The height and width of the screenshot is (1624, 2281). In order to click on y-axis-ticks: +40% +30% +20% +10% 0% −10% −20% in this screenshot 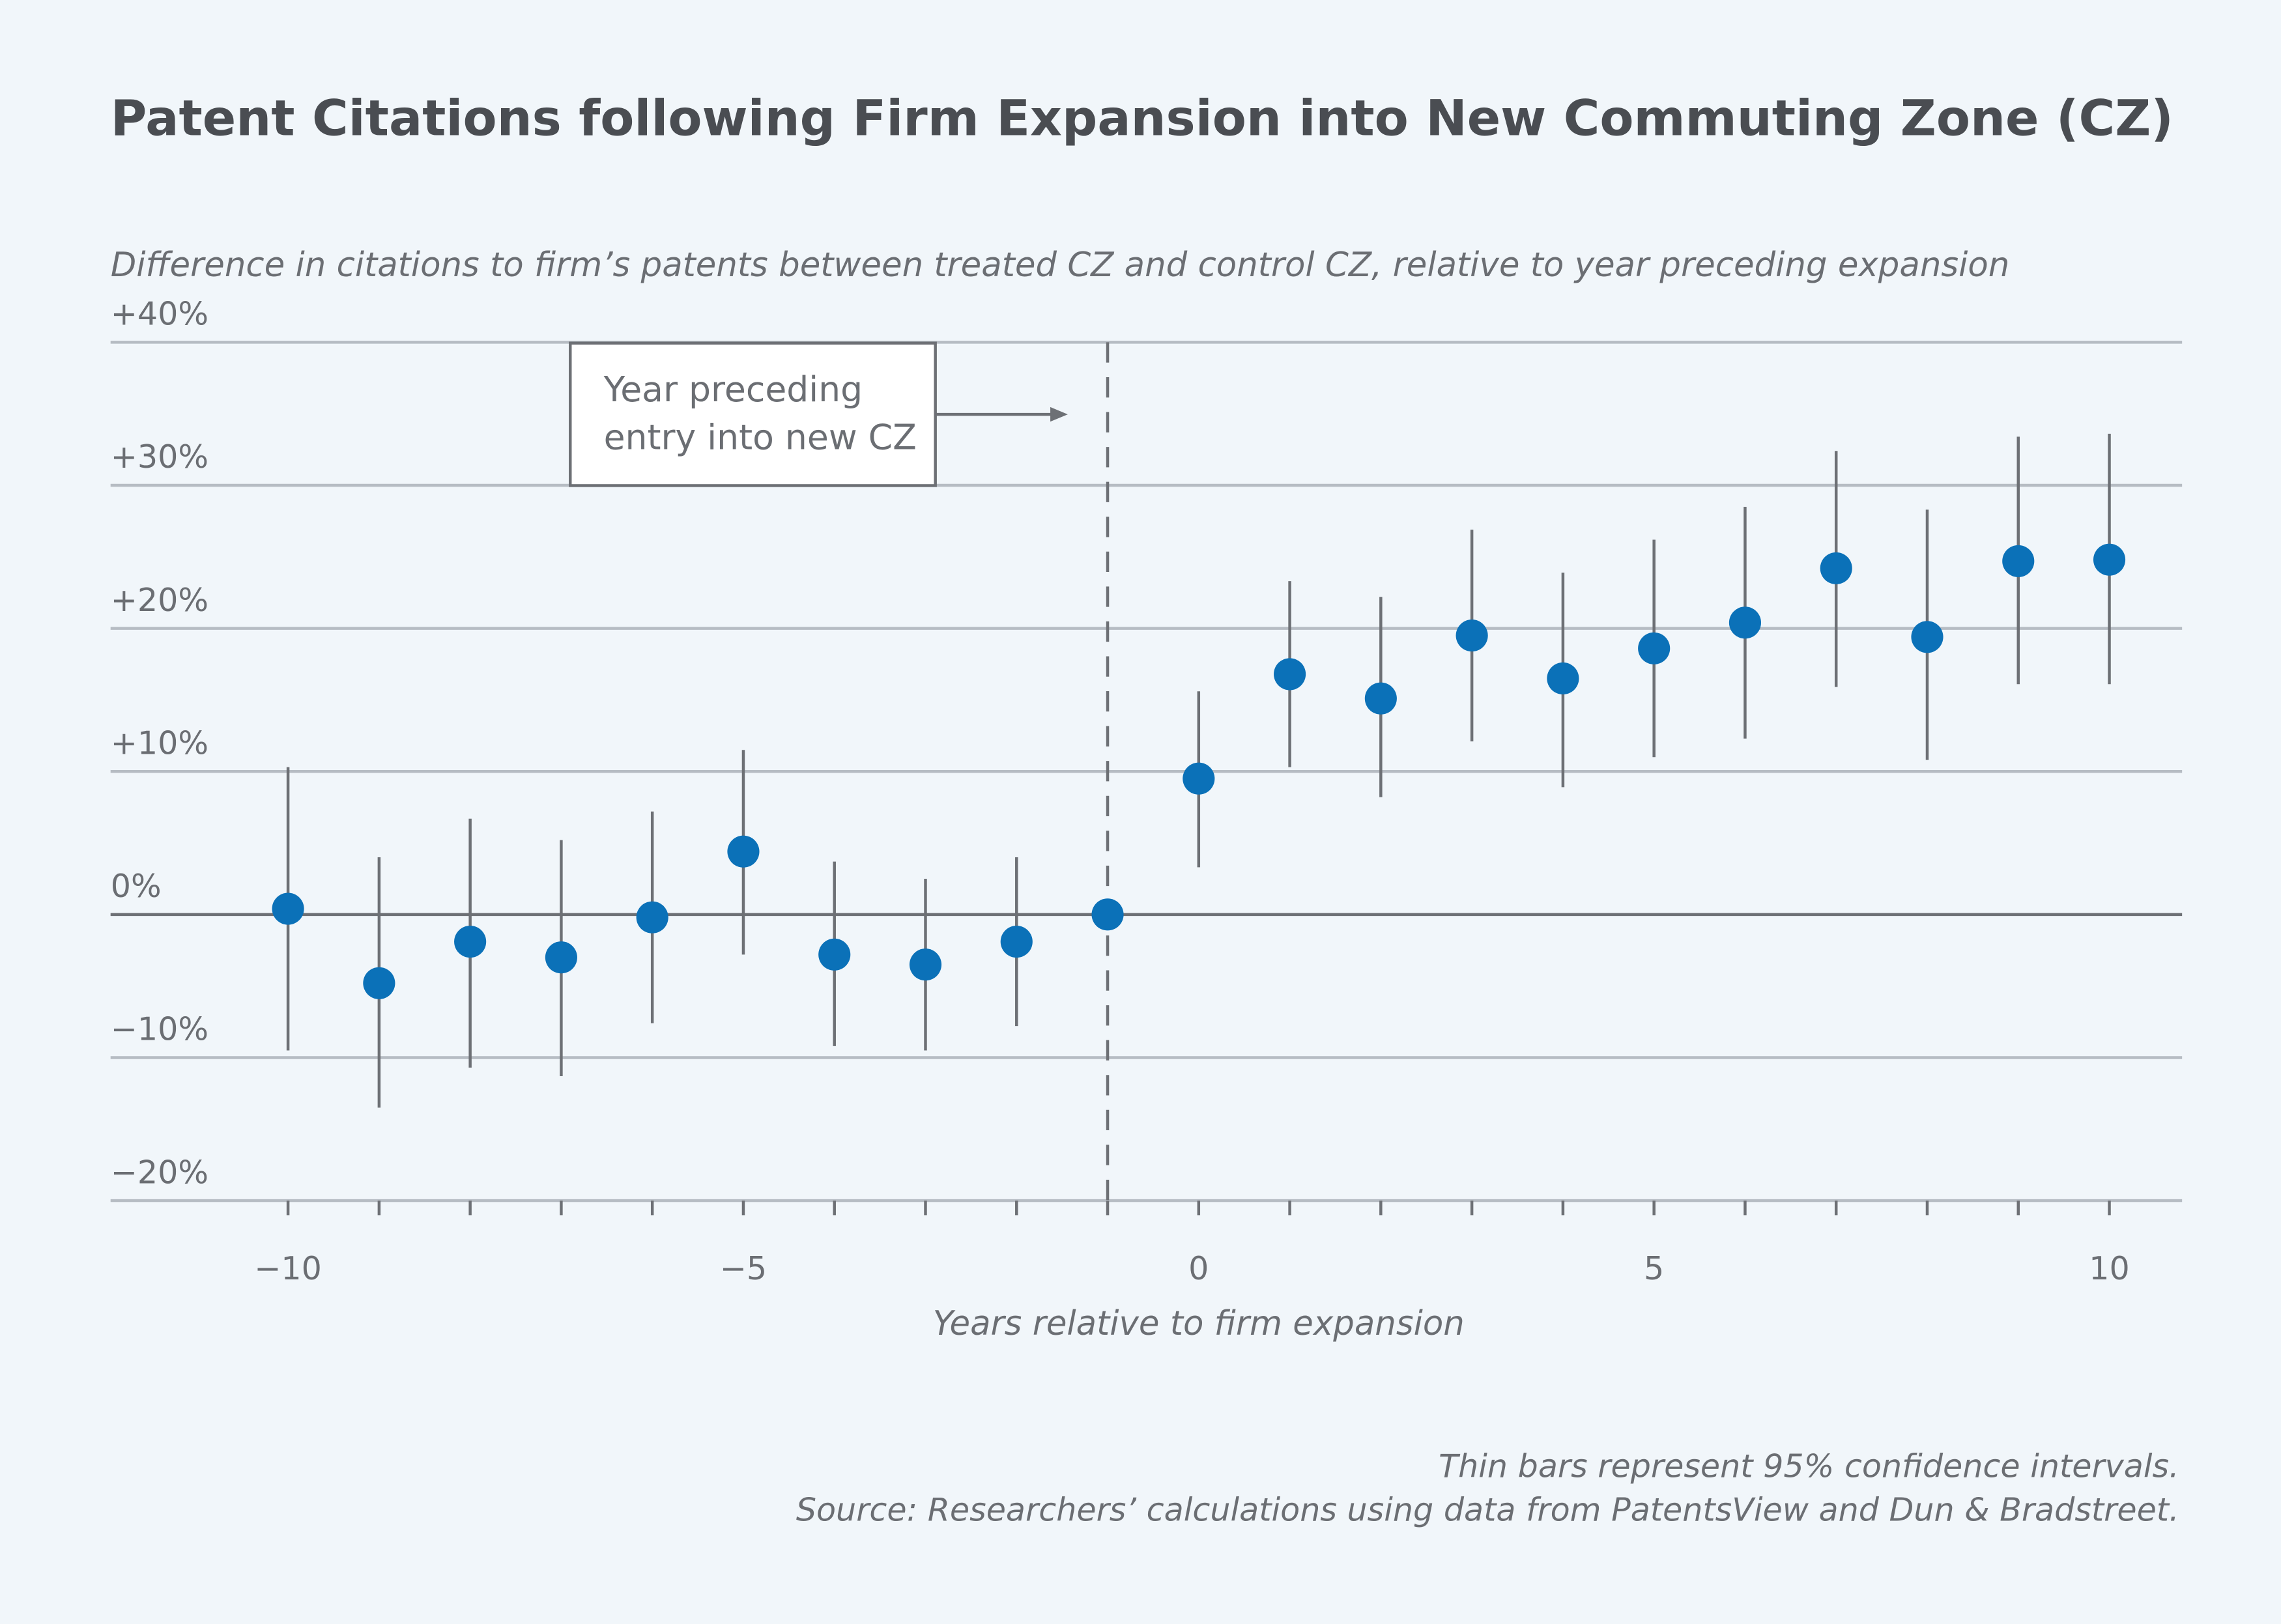, I will do `click(159, 743)`.